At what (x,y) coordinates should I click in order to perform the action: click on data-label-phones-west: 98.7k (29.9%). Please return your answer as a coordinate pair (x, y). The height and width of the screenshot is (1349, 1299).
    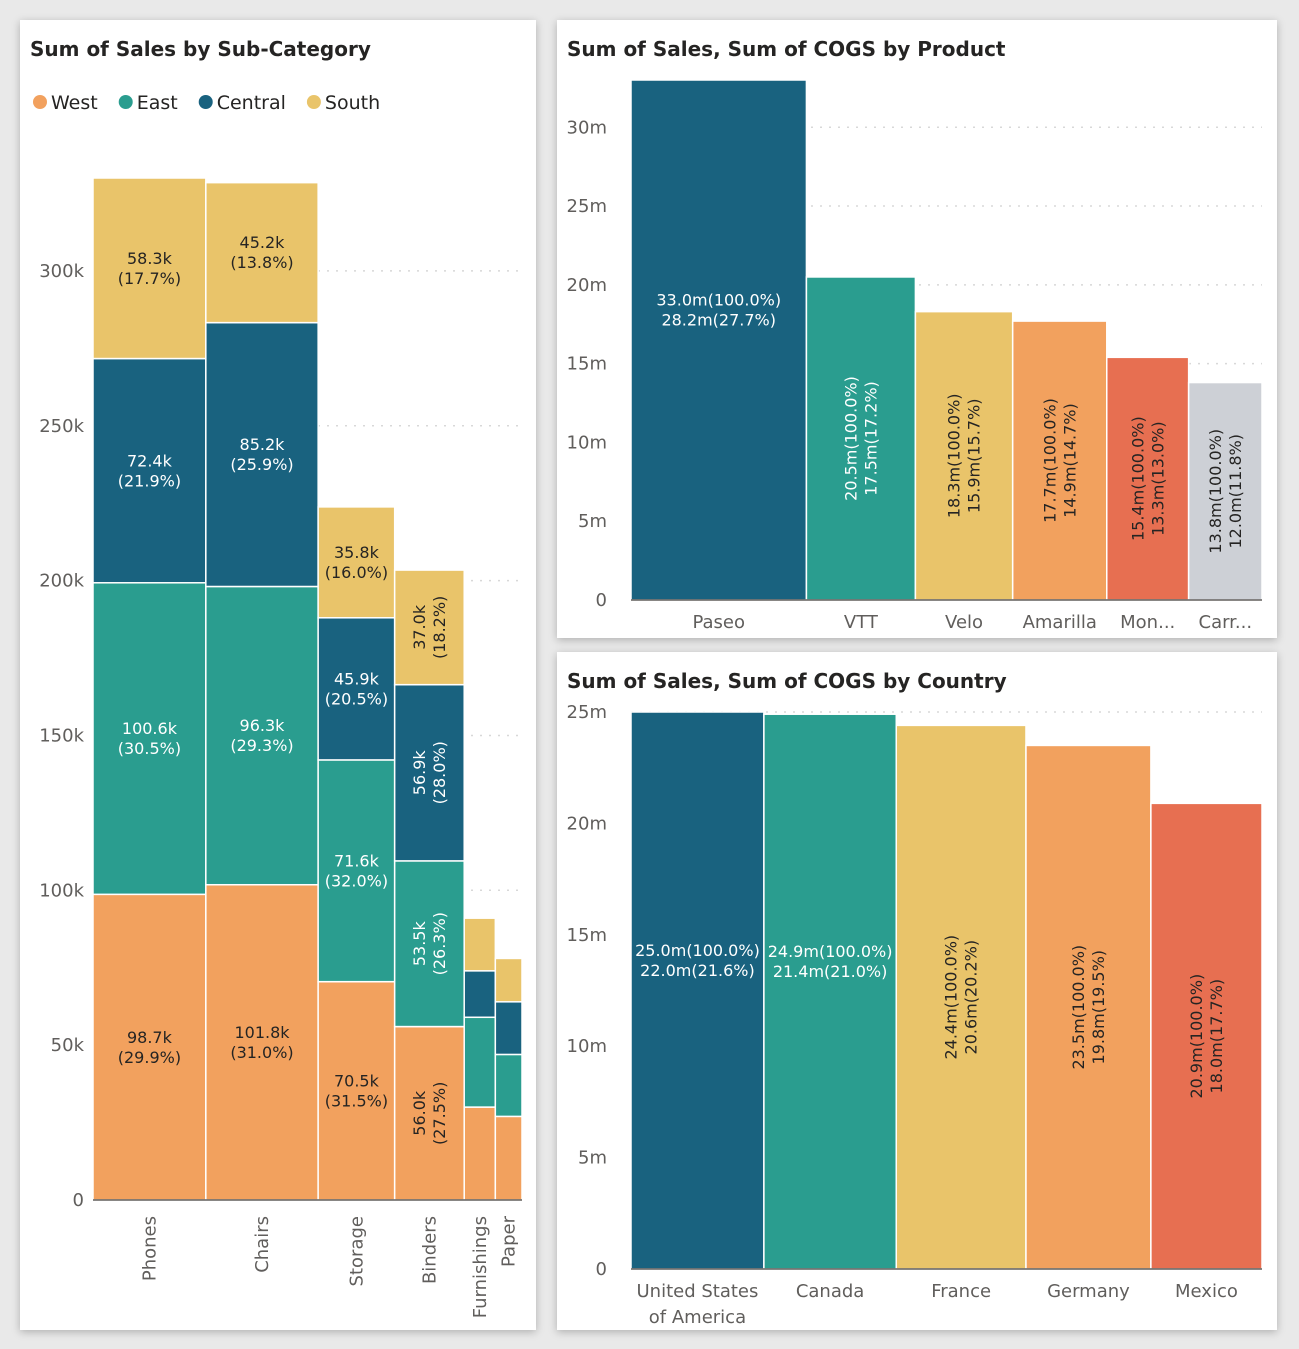
    Looking at the image, I should click on (149, 1047).